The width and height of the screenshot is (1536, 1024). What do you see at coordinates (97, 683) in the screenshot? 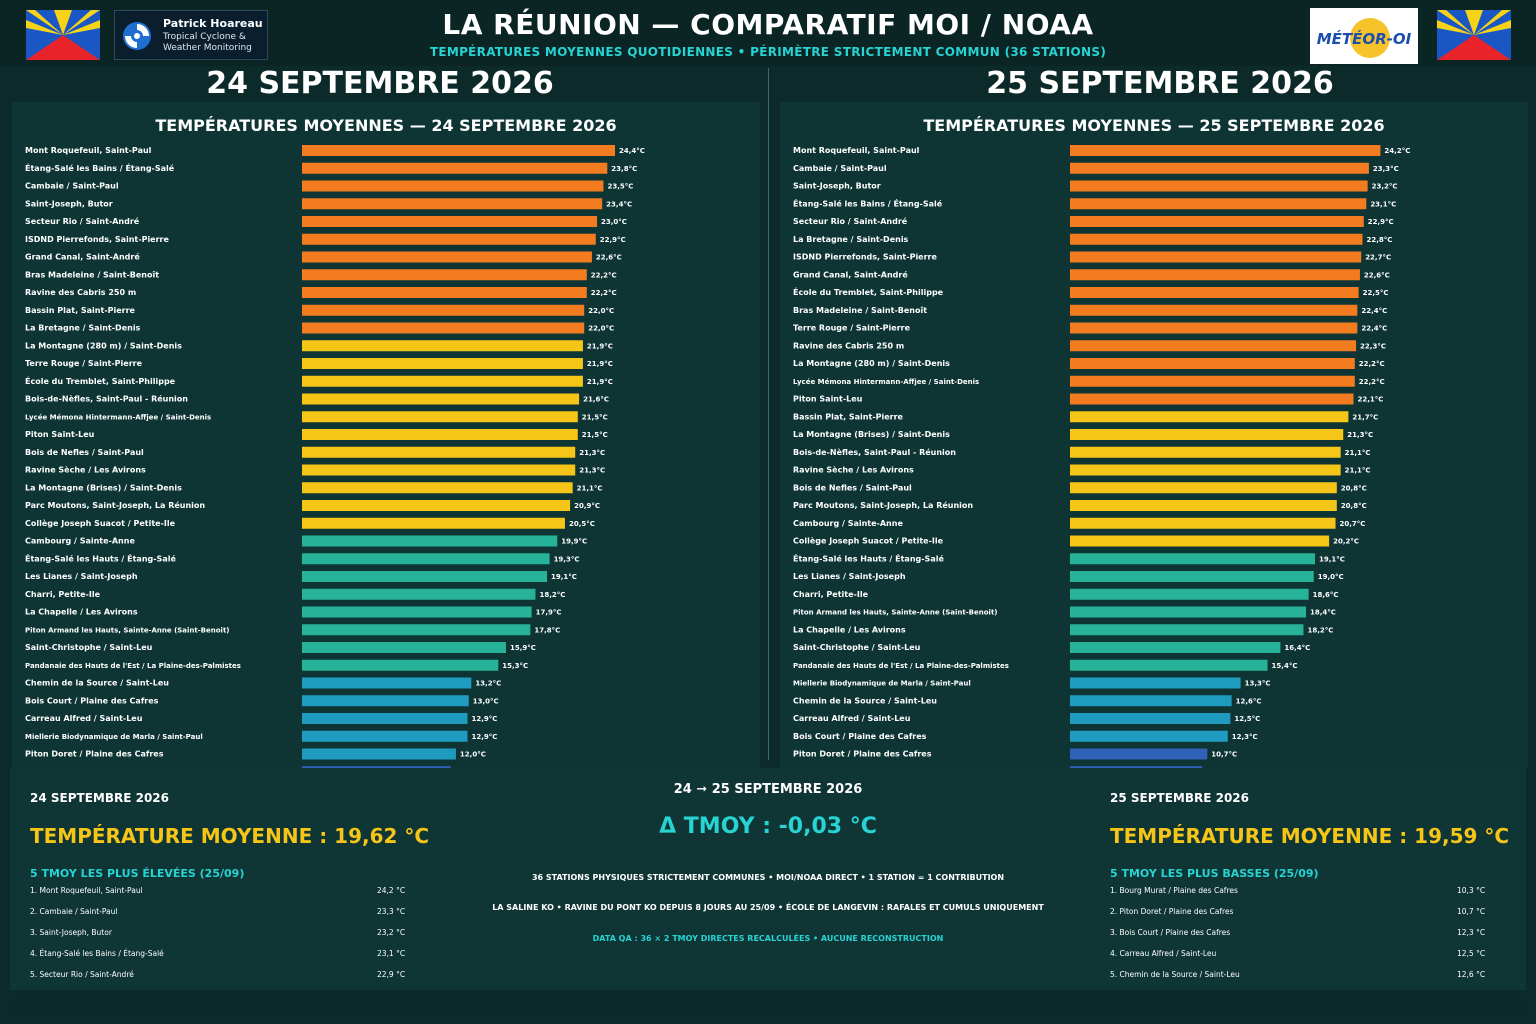
I see `station-label: Chemin de la Source / Saint-Leu` at bounding box center [97, 683].